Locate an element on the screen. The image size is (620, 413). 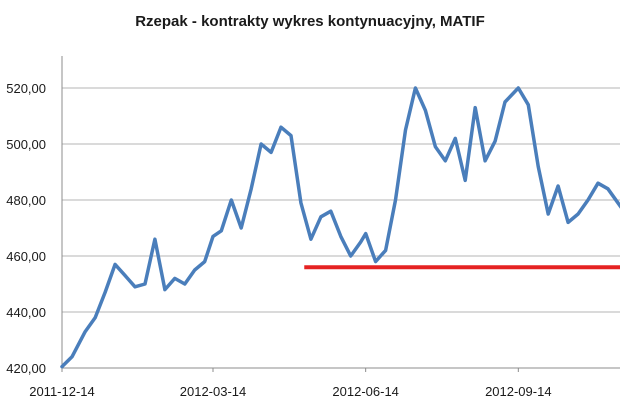
y-tick-label: 500,00 is located at coordinates (26, 144).